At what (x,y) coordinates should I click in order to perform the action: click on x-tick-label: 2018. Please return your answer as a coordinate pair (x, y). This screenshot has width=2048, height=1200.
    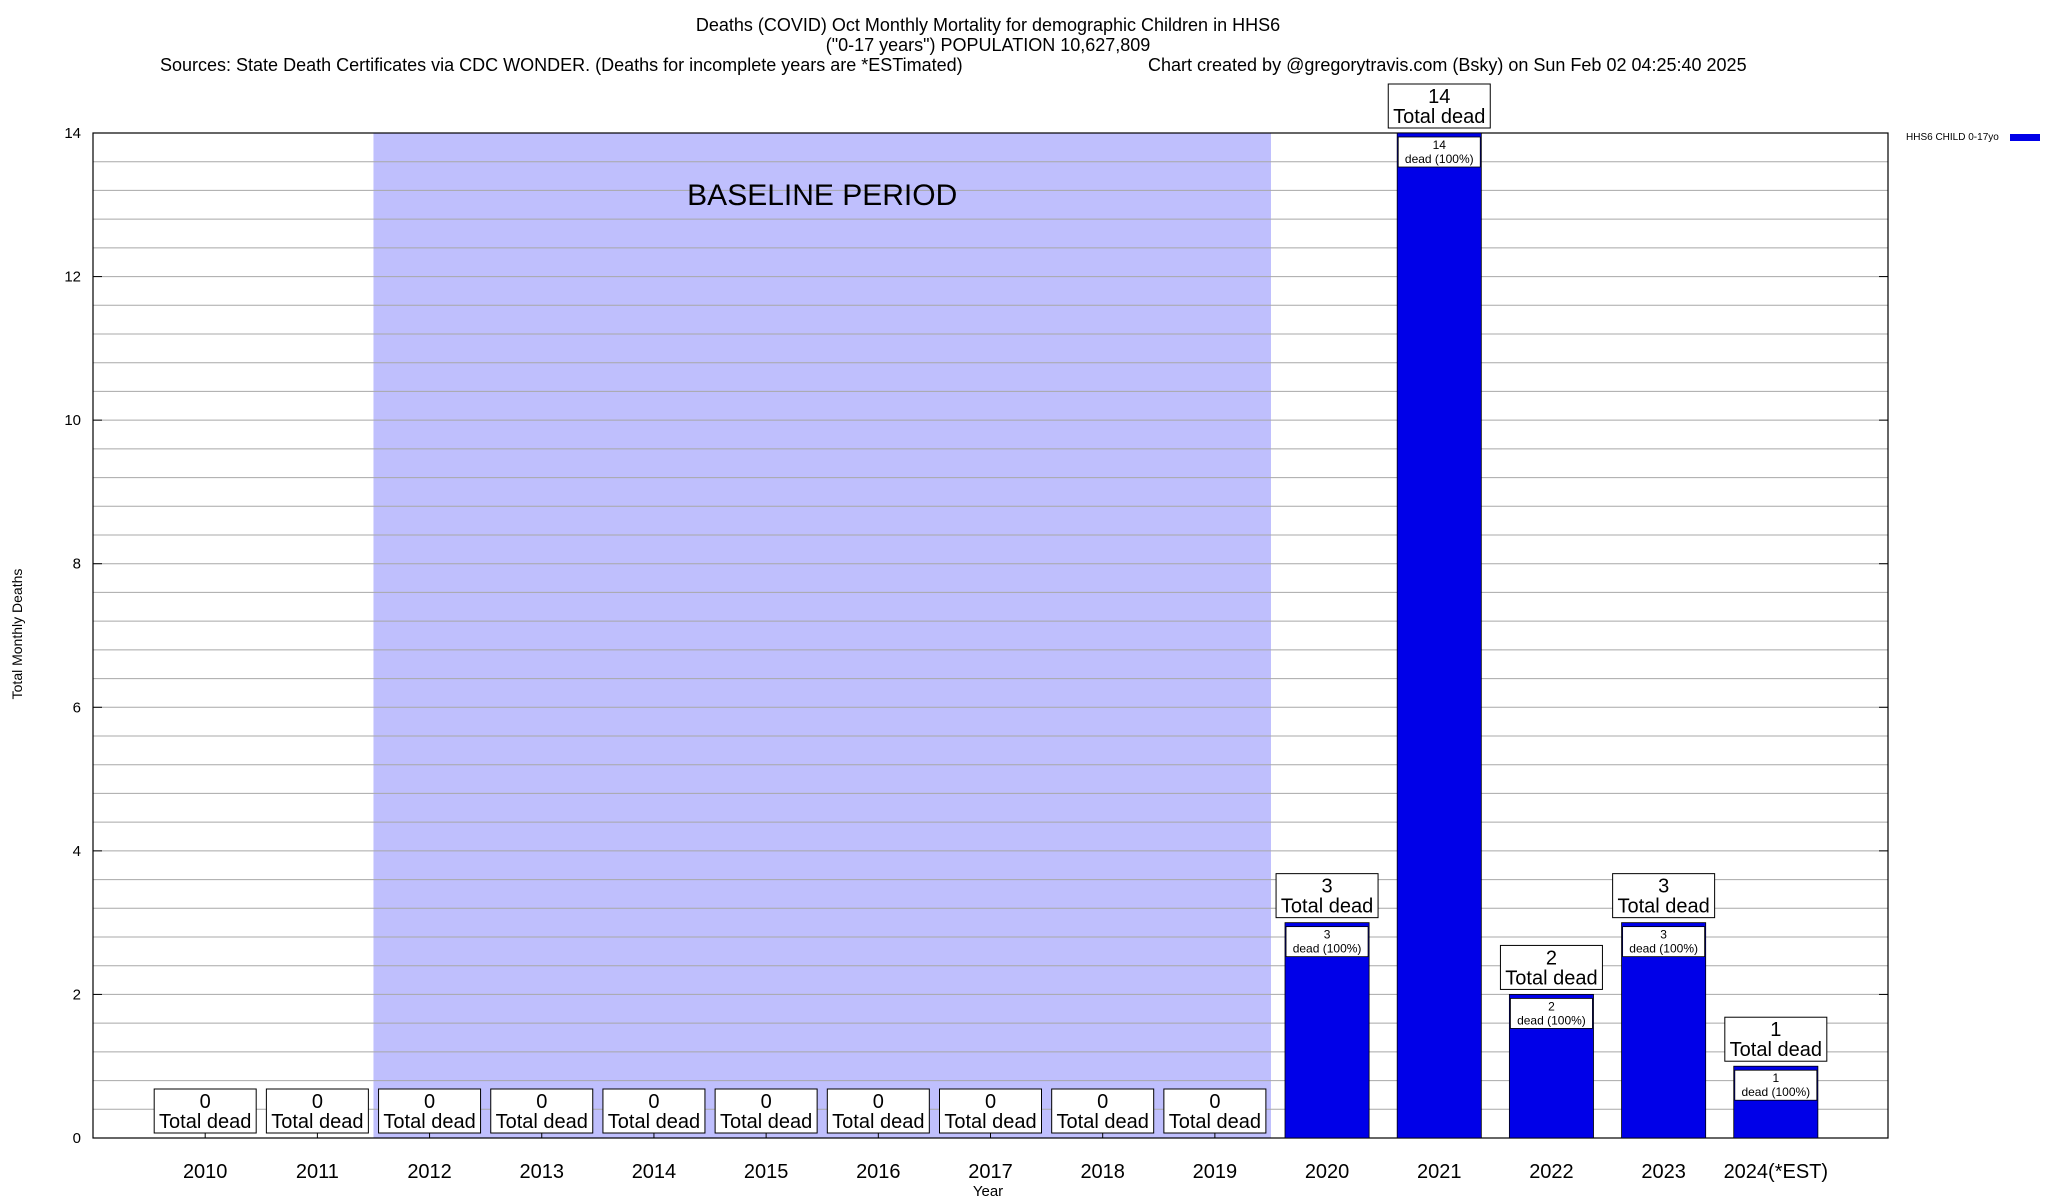
    Looking at the image, I should click on (1102, 1172).